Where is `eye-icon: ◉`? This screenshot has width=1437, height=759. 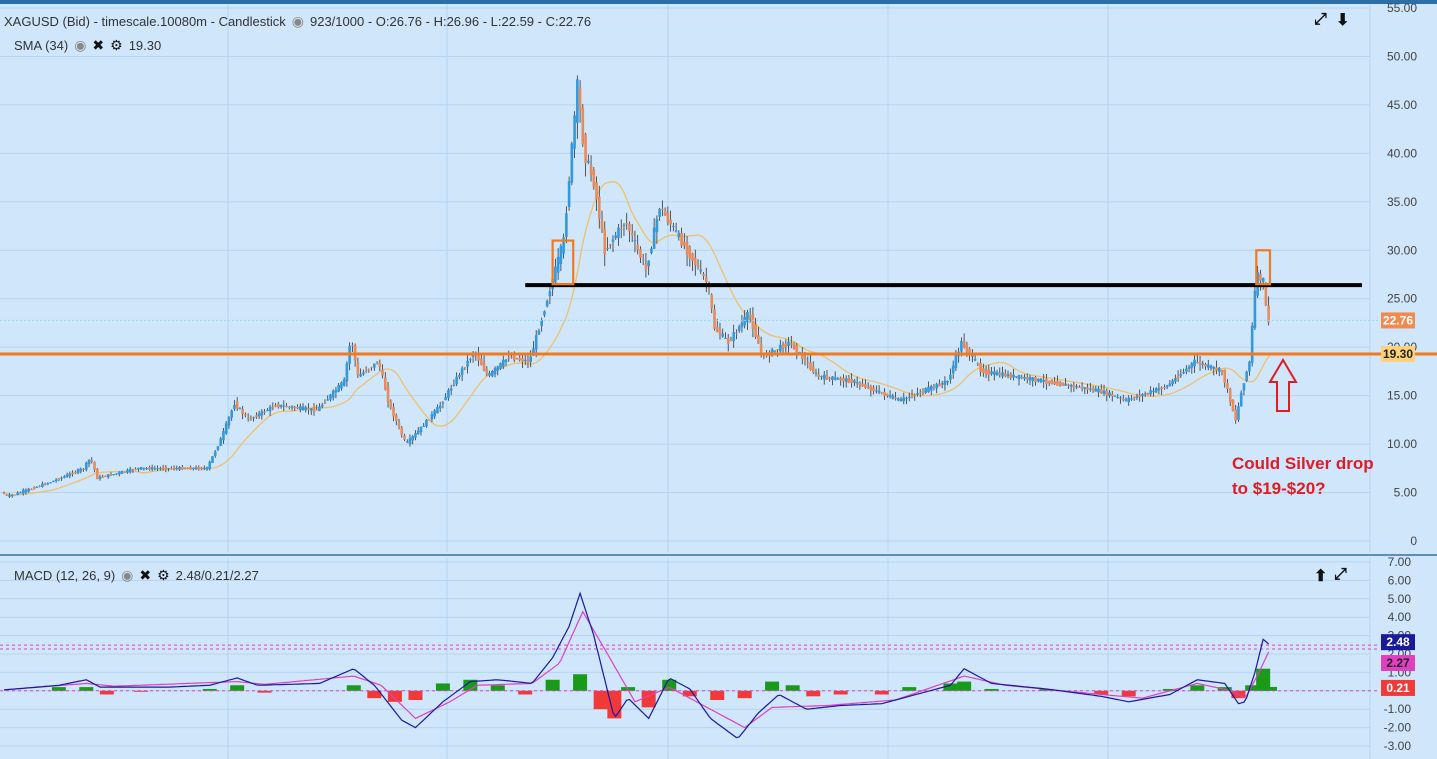
eye-icon: ◉ is located at coordinates (297, 21).